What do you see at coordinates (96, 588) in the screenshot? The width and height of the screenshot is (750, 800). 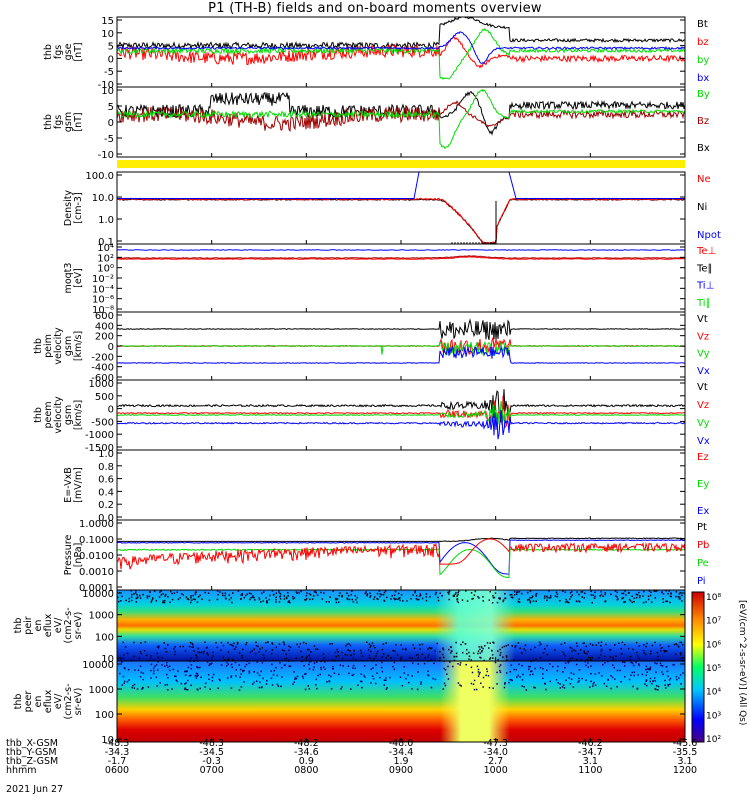 I see `ytick-label: 0.0001` at bounding box center [96, 588].